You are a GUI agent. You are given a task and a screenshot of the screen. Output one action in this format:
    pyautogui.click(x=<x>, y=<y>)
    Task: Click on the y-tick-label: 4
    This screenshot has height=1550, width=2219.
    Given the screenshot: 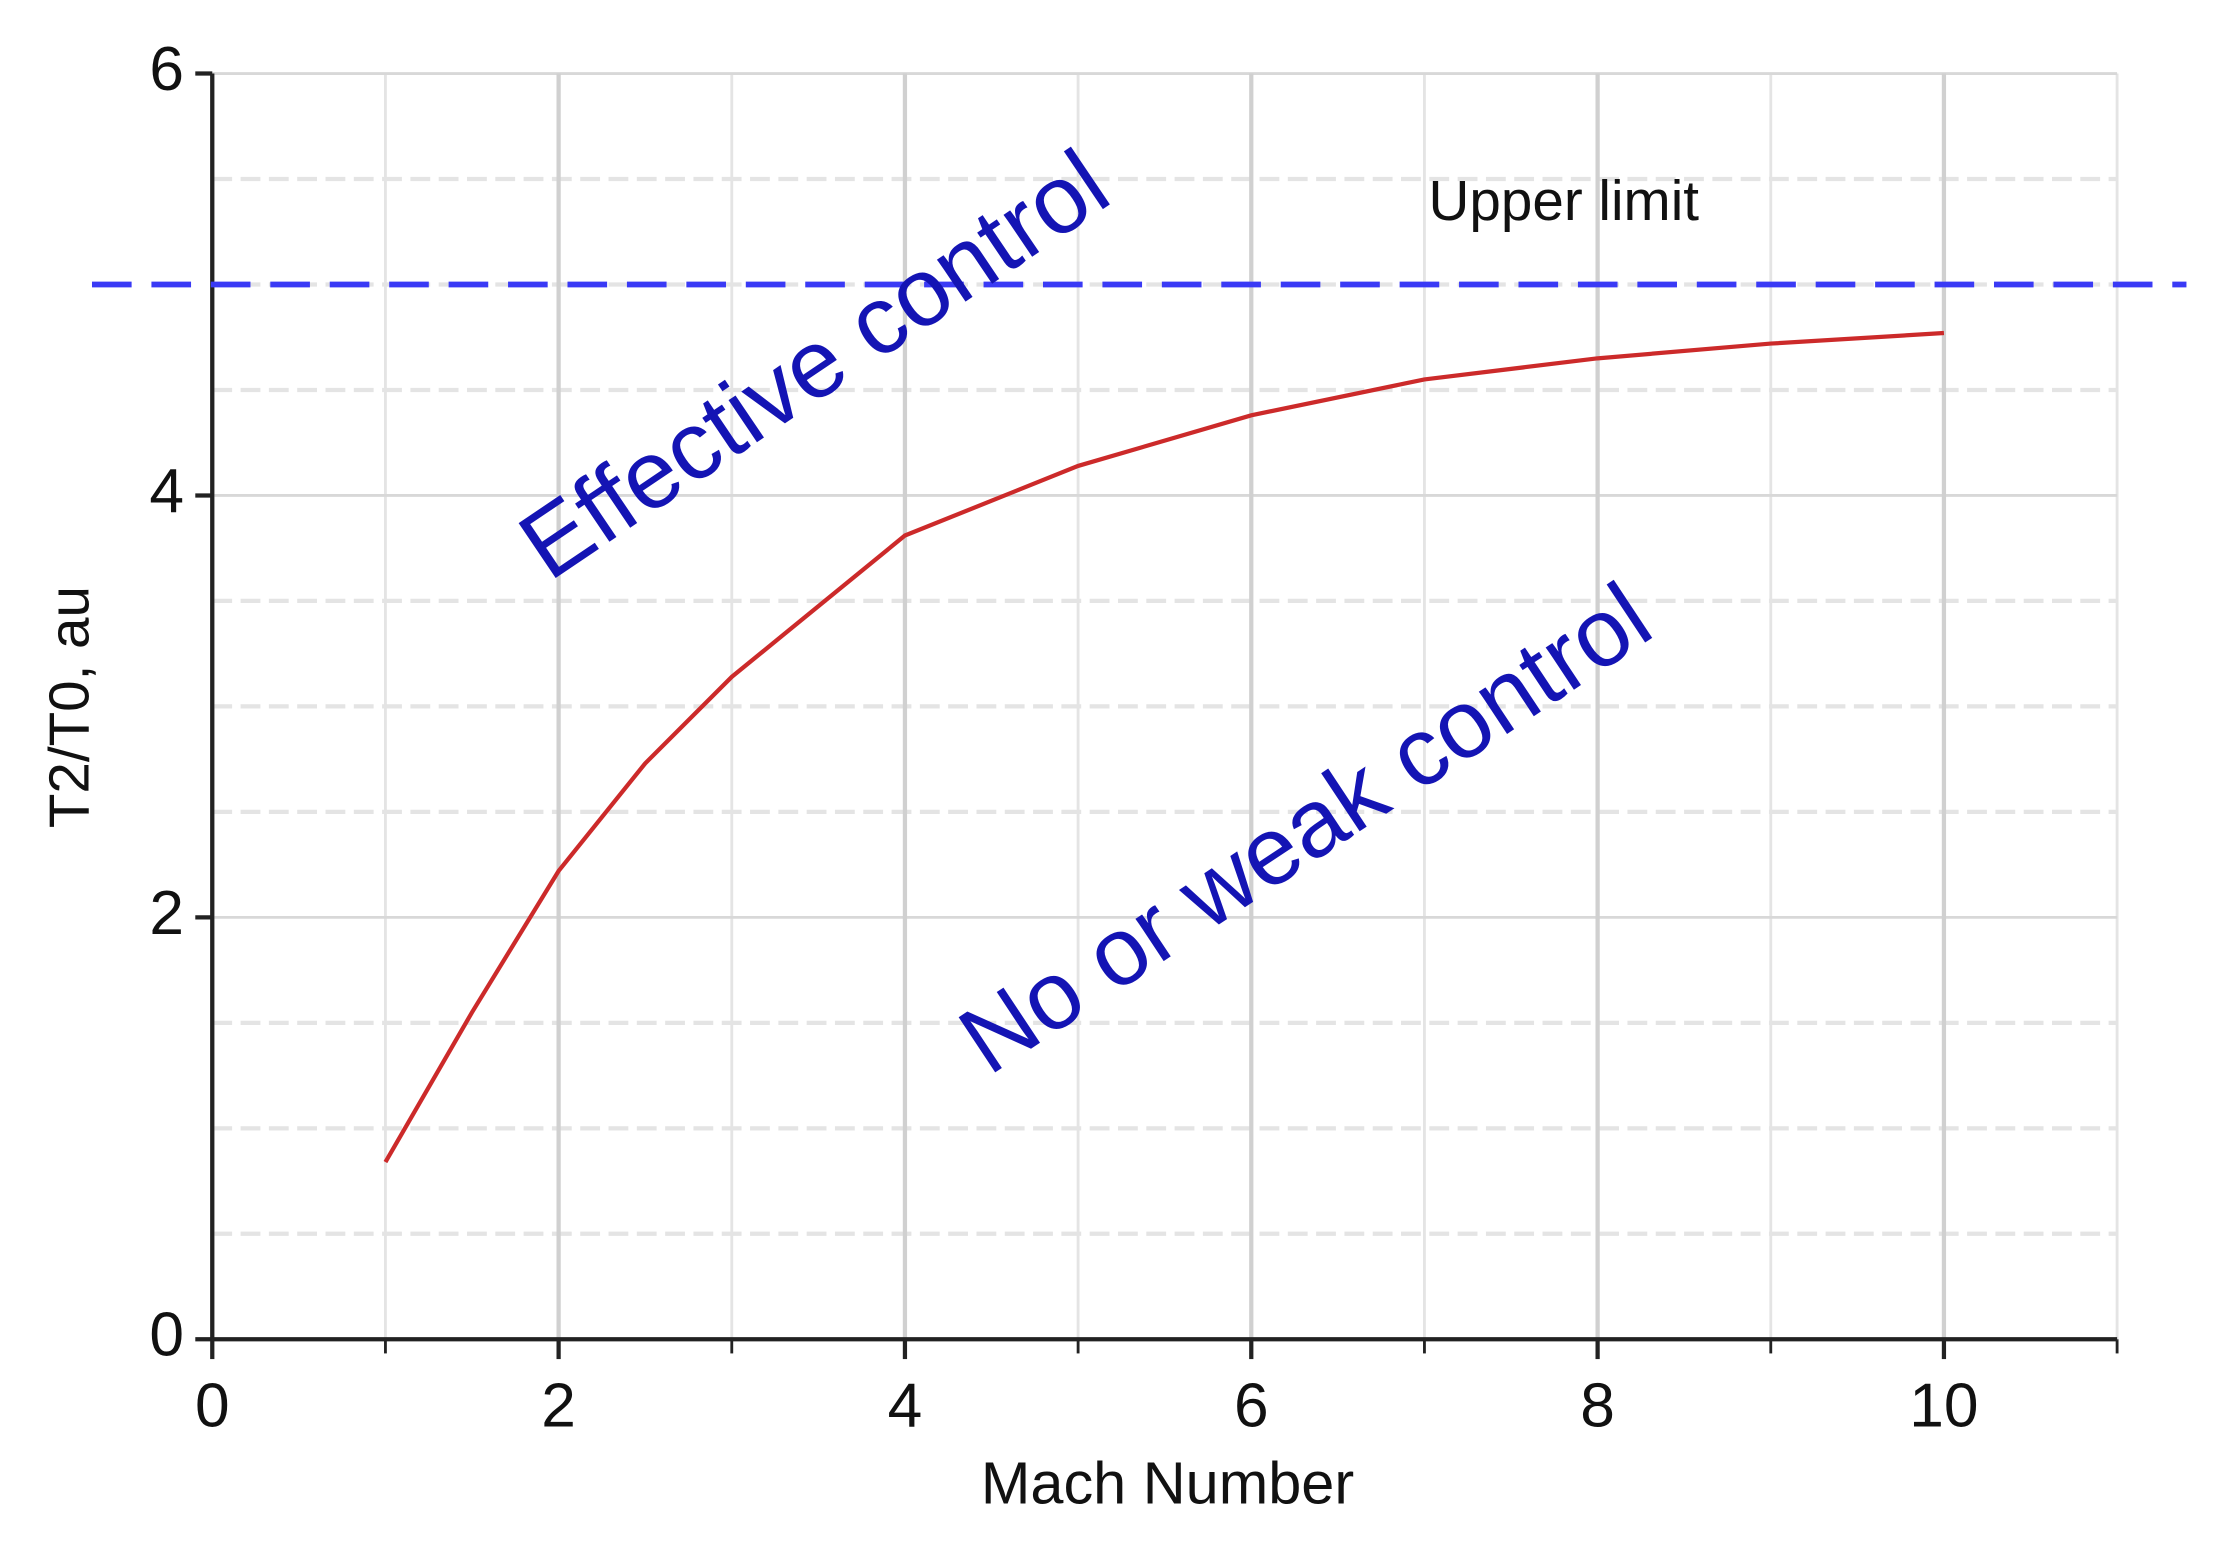 What is the action you would take?
    pyautogui.click(x=166, y=491)
    